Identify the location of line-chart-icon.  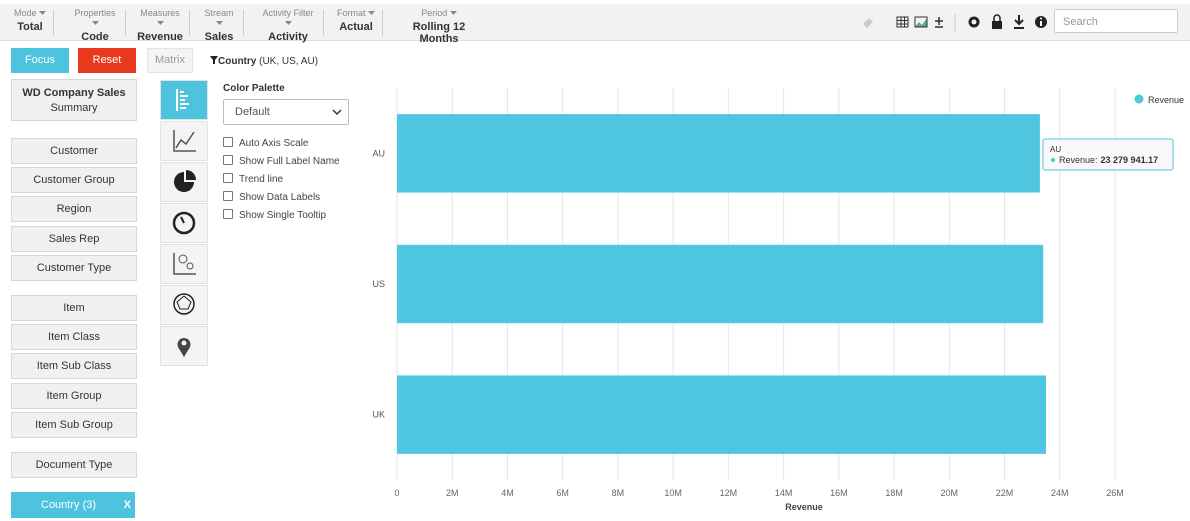
(184, 141).